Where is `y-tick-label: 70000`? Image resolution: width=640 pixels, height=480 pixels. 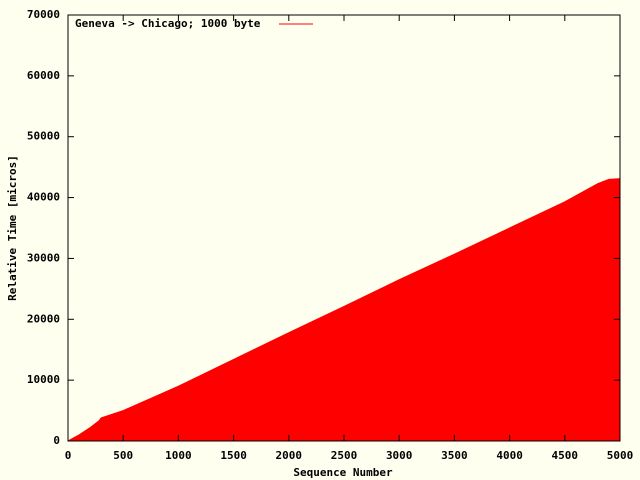 y-tick-label: 70000 is located at coordinates (43, 14).